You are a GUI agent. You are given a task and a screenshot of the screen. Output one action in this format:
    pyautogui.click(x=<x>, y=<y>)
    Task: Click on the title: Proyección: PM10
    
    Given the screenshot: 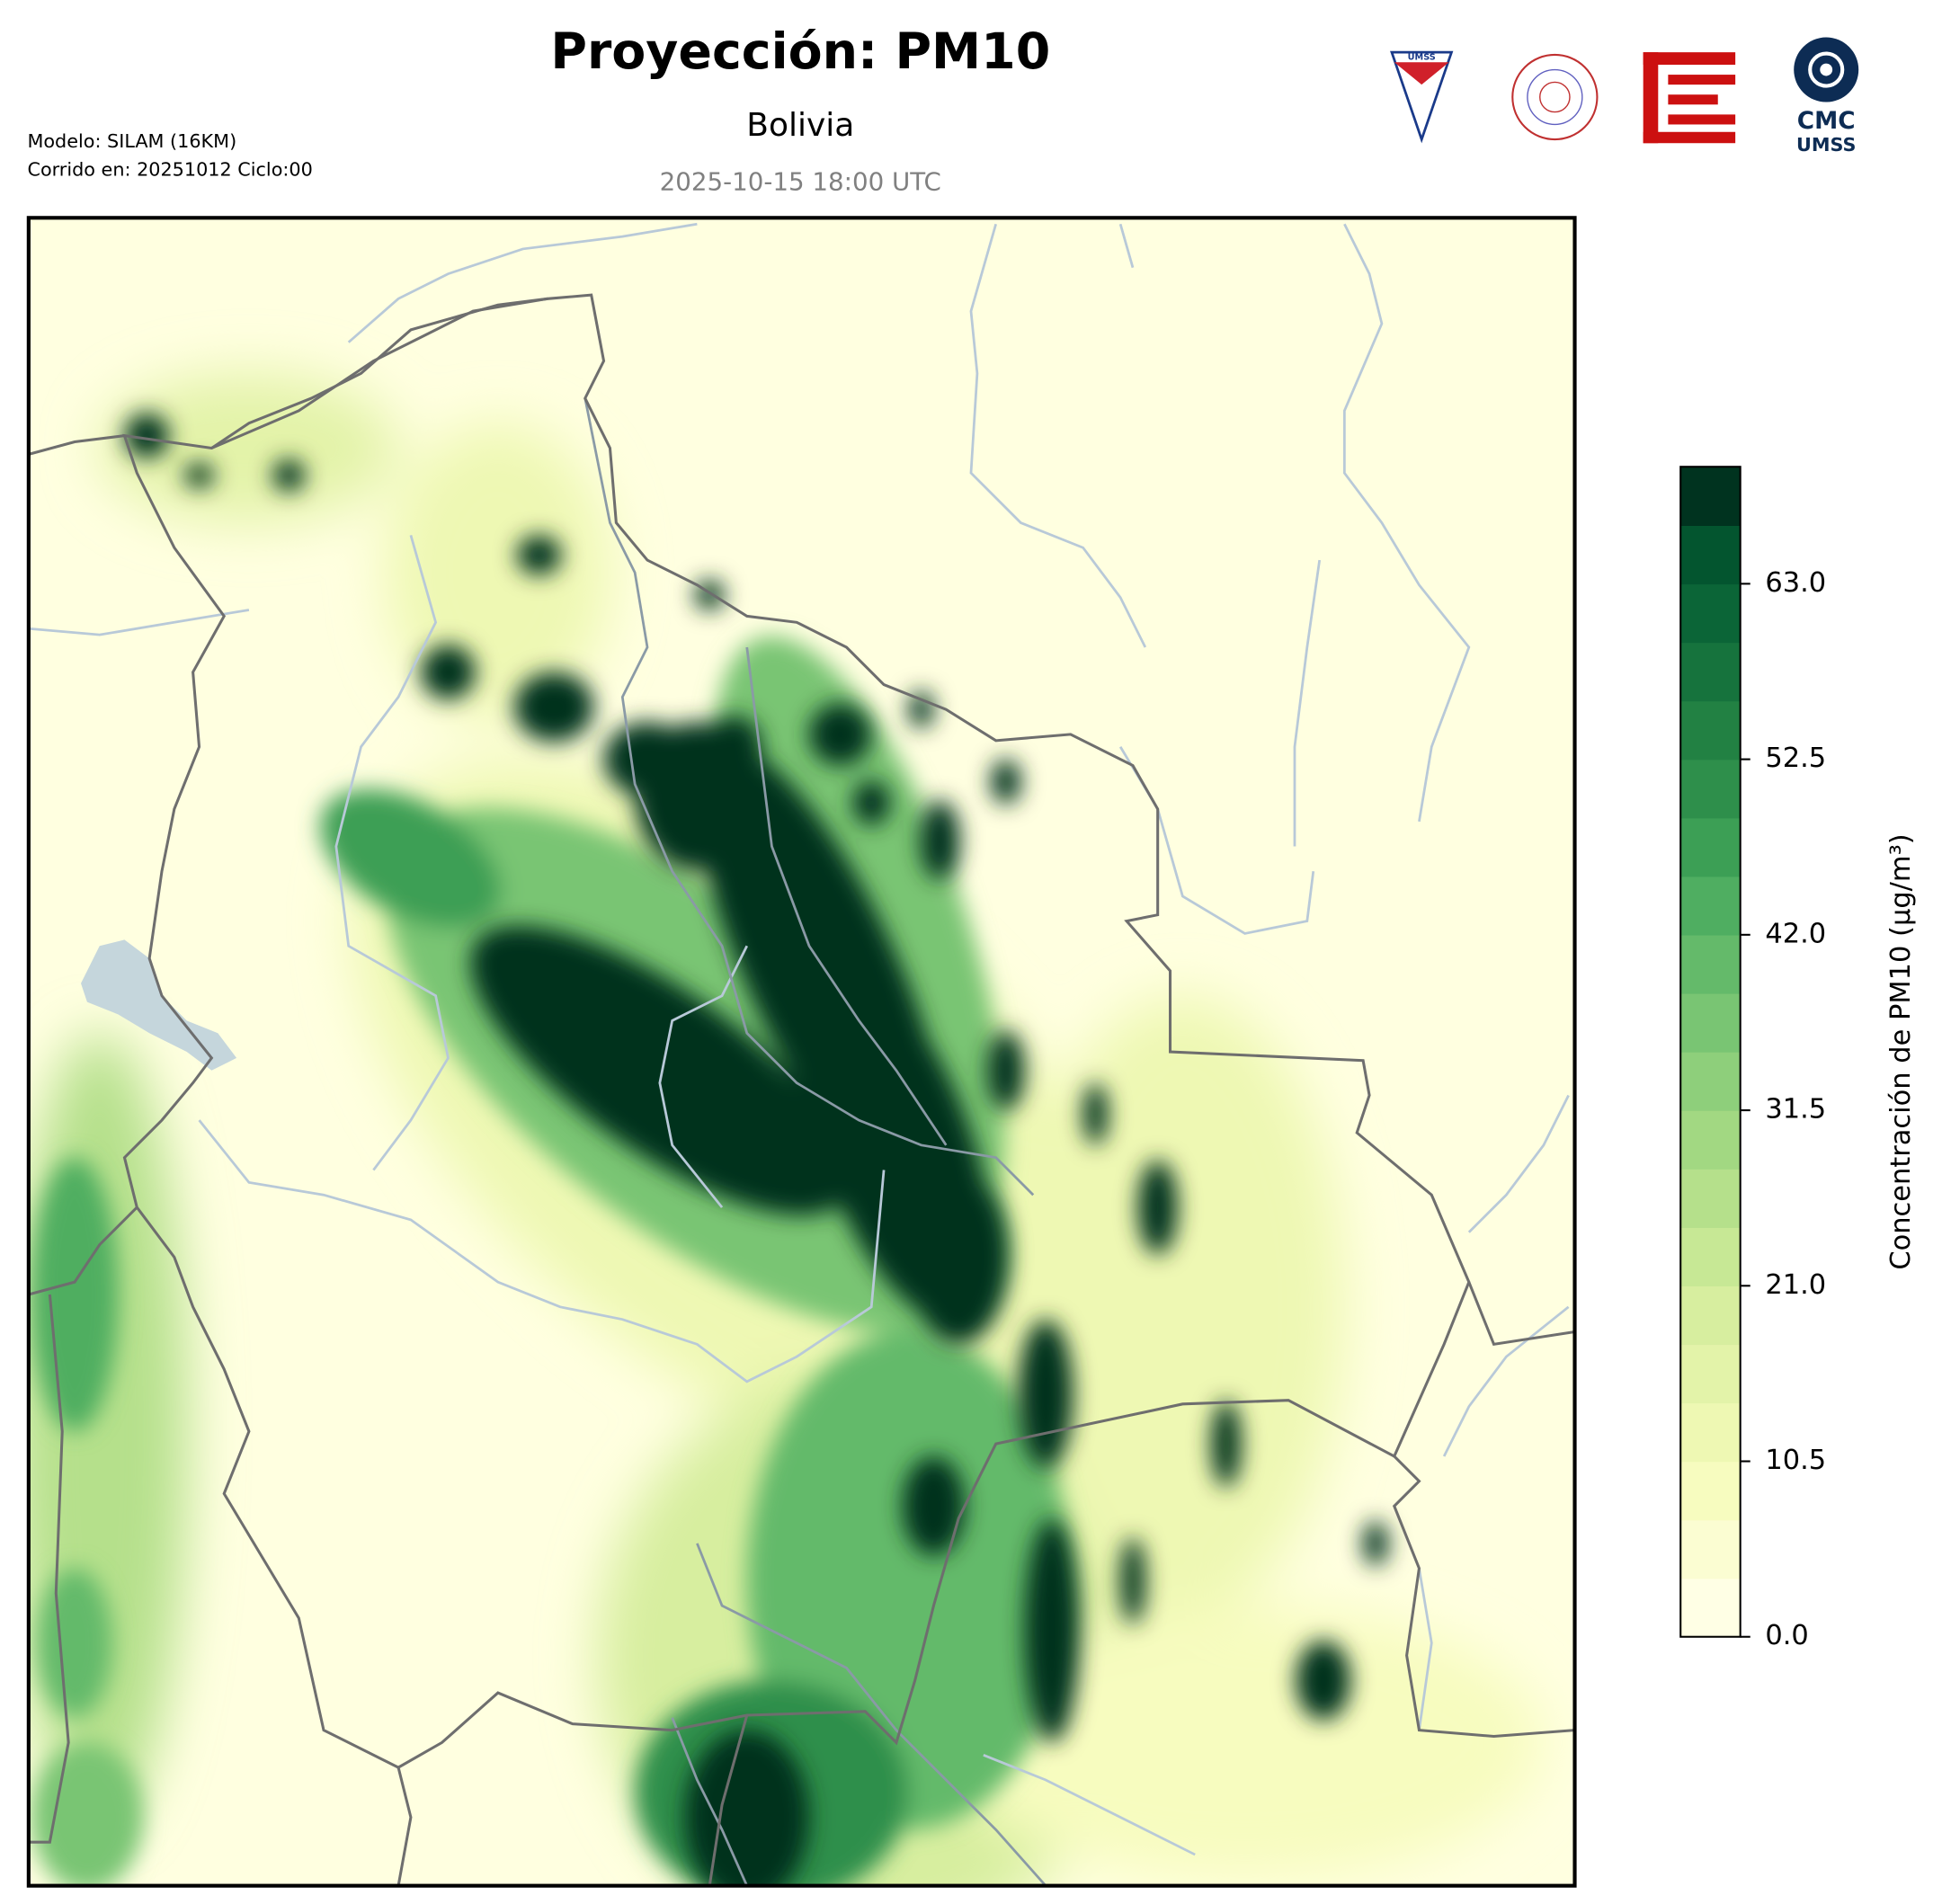 What is the action you would take?
    pyautogui.click(x=800, y=52)
    